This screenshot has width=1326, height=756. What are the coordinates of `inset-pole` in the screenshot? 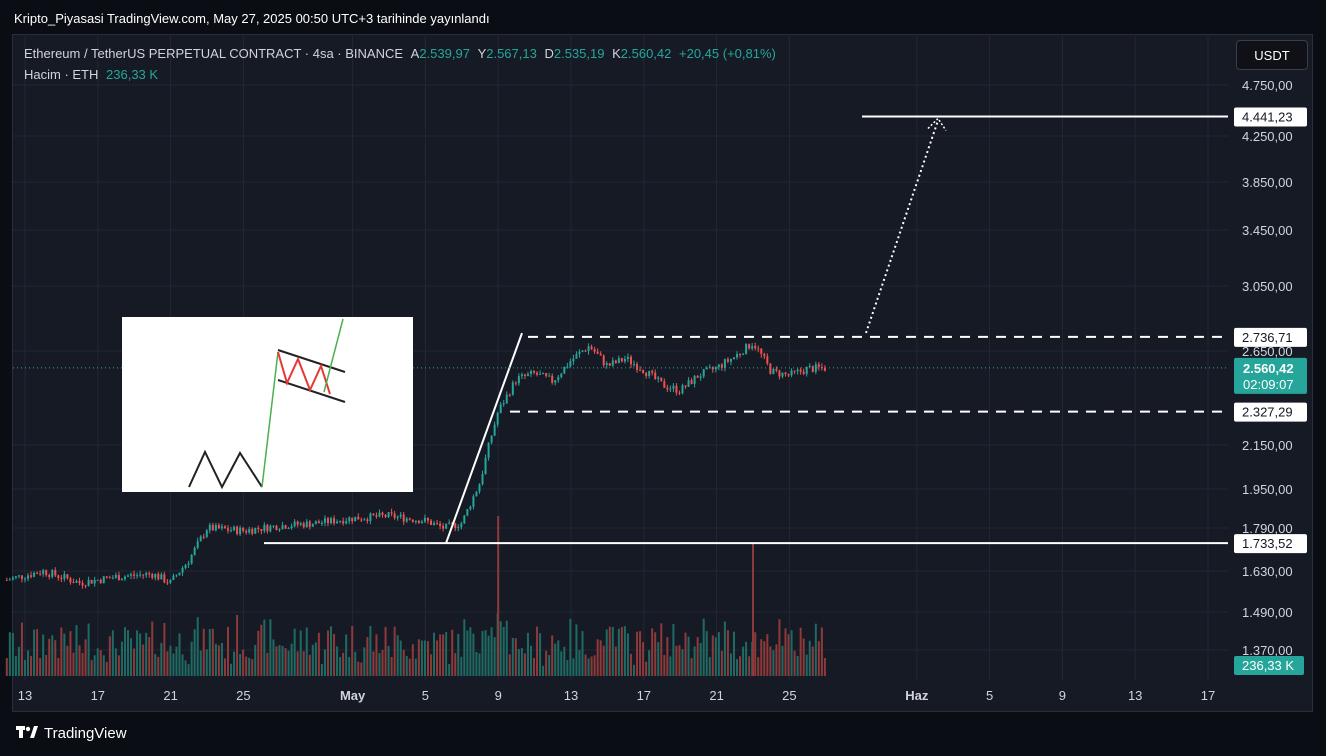 It's located at (270, 419).